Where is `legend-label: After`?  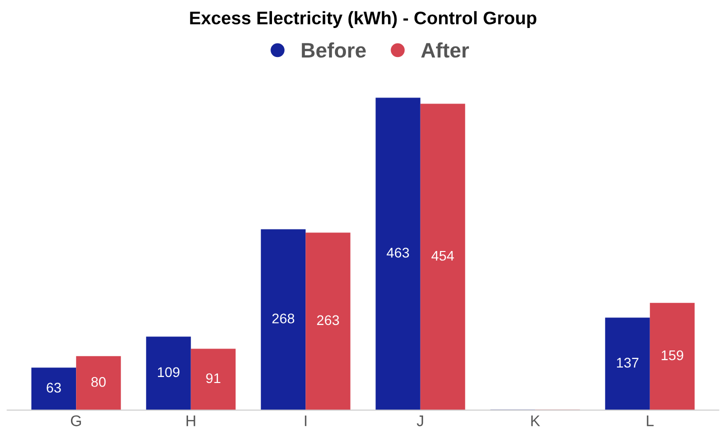 legend-label: After is located at coordinates (445, 50).